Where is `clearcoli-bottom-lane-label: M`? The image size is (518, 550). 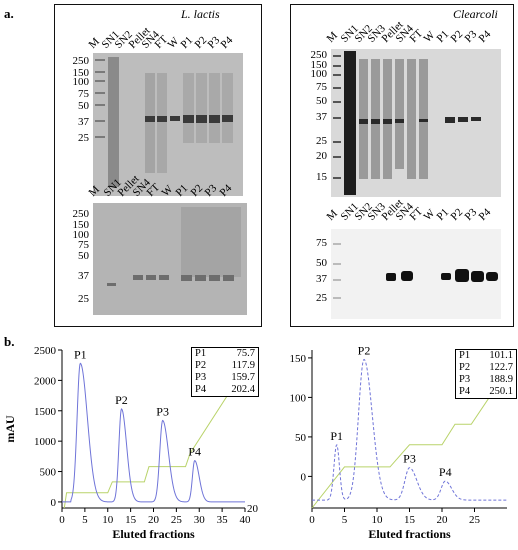 clearcoli-bottom-lane-label: M is located at coordinates (332, 215).